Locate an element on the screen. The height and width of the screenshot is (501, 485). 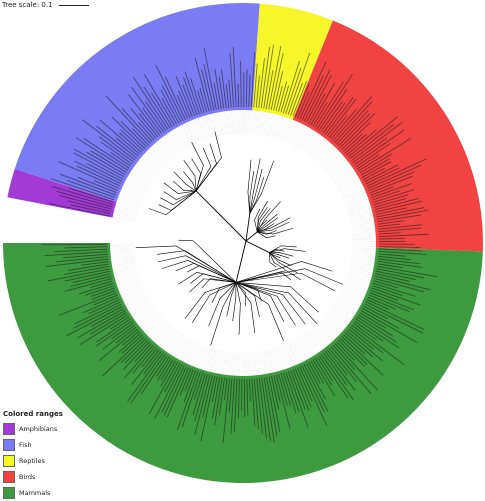
legend-item-fish: Fish is located at coordinates (33, 445).